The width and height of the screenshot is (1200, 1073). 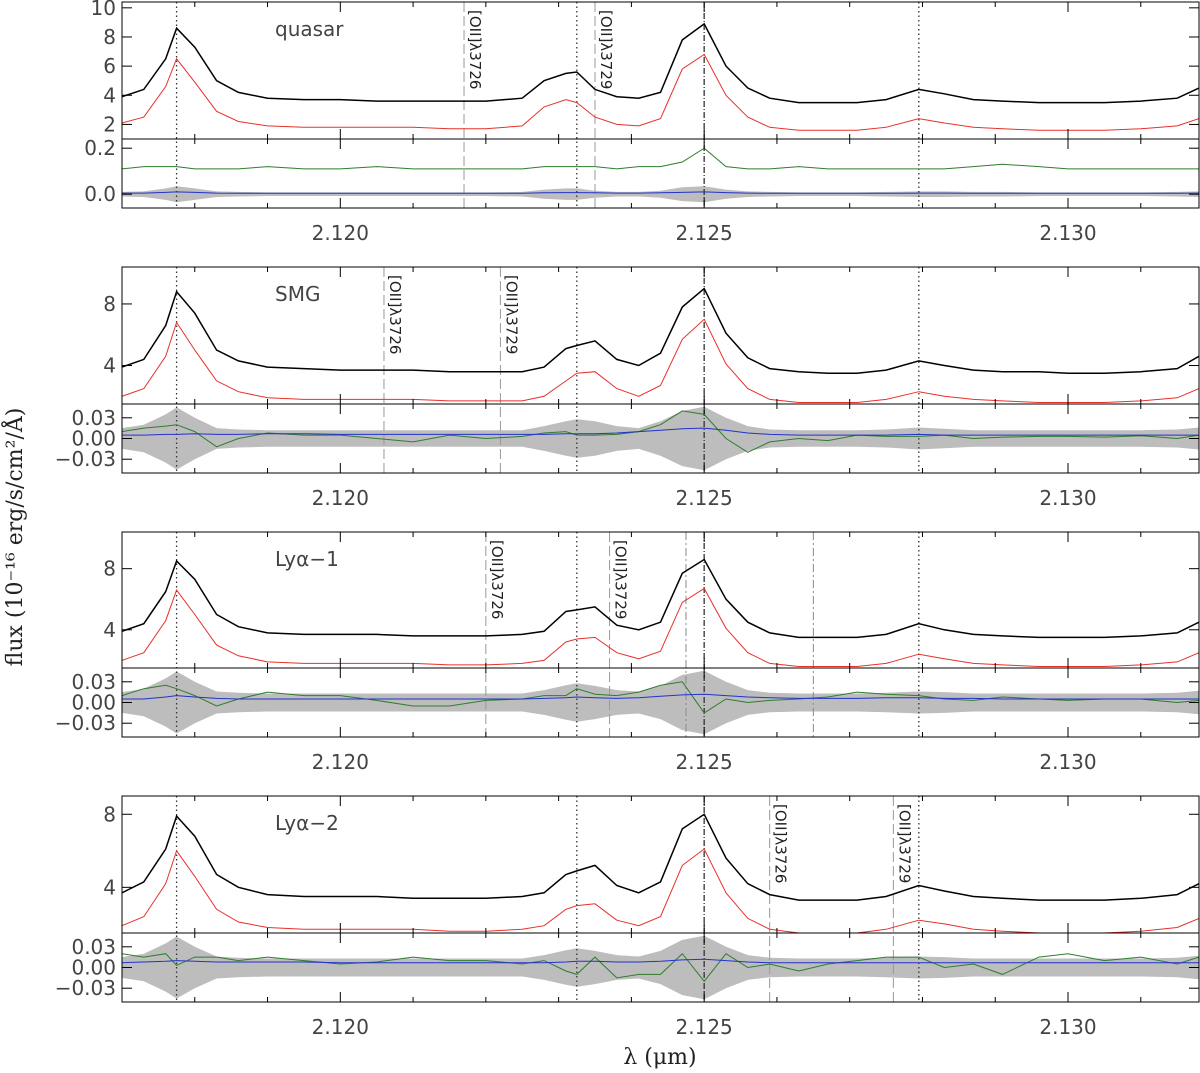 I want to click on panel-label: Lyα−2, so click(x=307, y=823).